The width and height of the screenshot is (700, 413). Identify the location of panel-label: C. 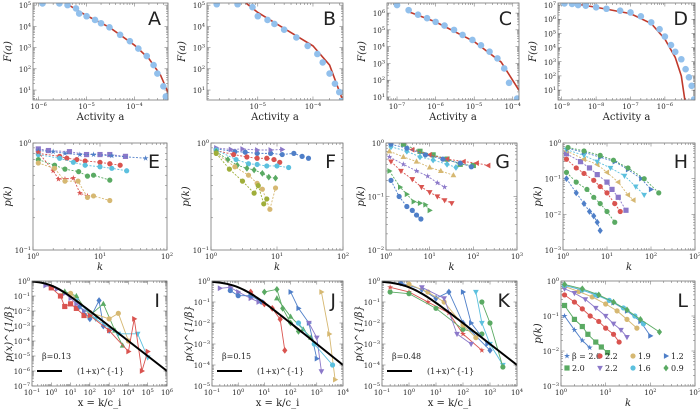
(505, 19).